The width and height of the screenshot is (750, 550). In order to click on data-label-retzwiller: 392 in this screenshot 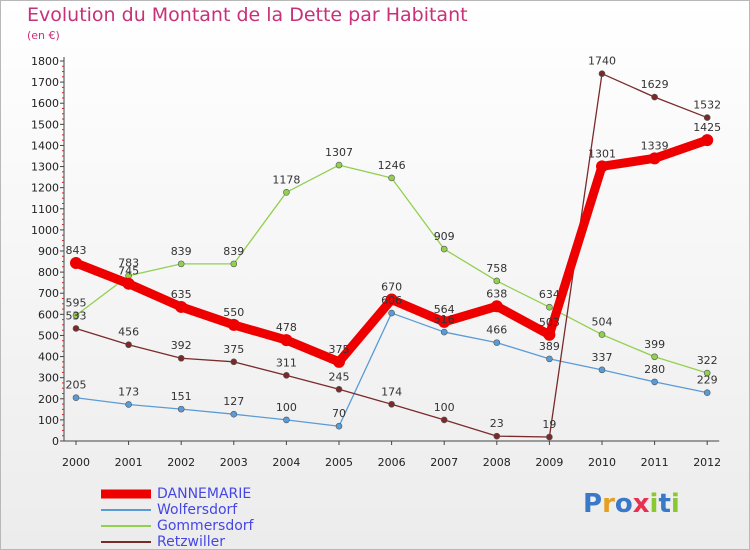, I will do `click(181, 345)`.